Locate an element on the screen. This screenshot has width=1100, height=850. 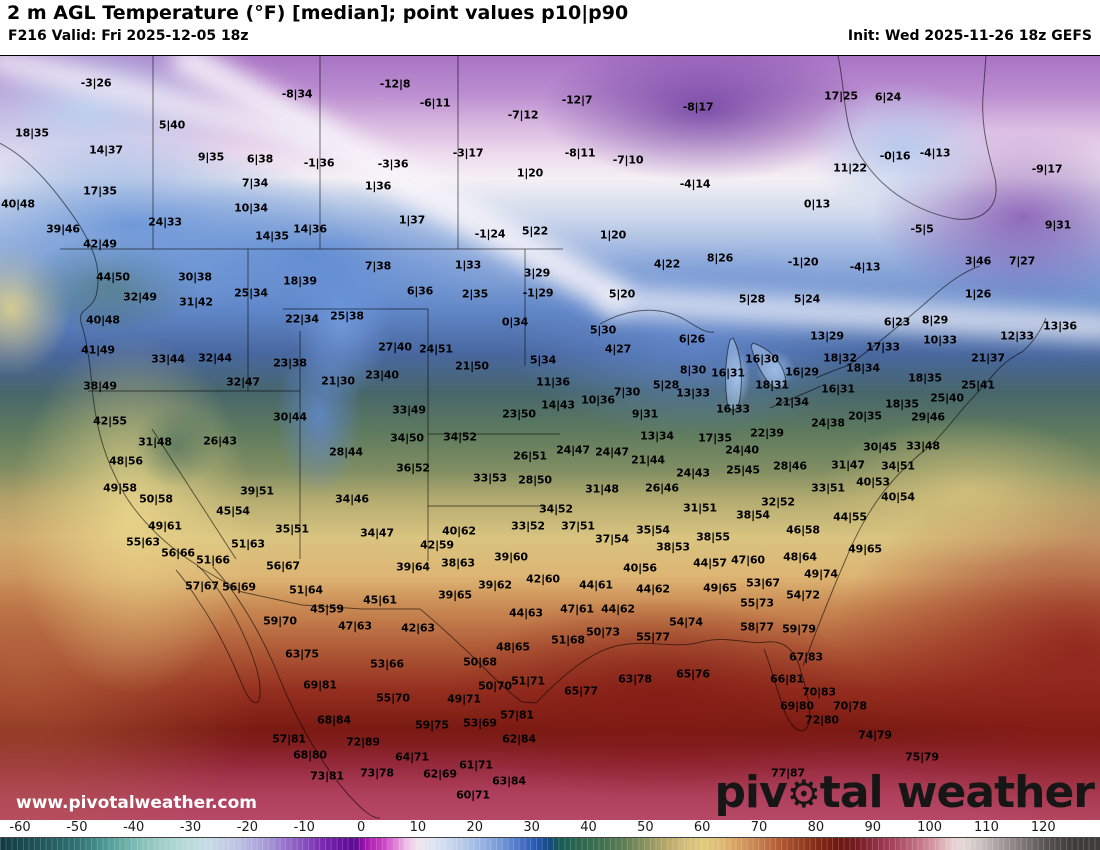
point-value: 32|47 is located at coordinates (243, 382).